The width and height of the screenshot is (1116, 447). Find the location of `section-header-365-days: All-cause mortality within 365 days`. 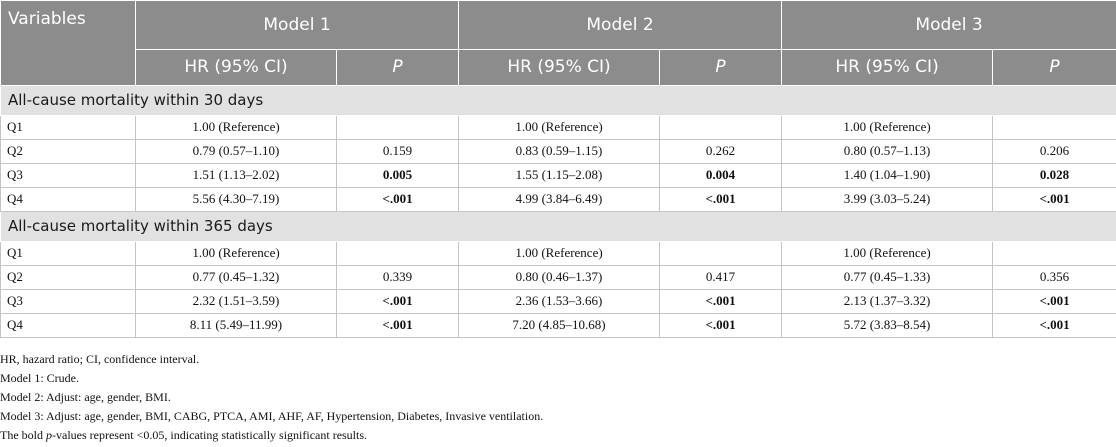

section-header-365-days: All-cause mortality within 365 days is located at coordinates (558, 226).